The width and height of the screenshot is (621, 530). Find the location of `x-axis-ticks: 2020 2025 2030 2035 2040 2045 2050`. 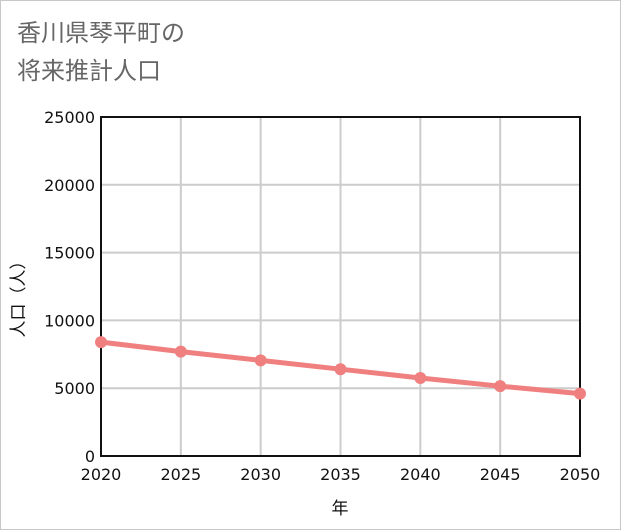

x-axis-ticks: 2020 2025 2030 2035 2040 2045 2050 is located at coordinates (341, 474).